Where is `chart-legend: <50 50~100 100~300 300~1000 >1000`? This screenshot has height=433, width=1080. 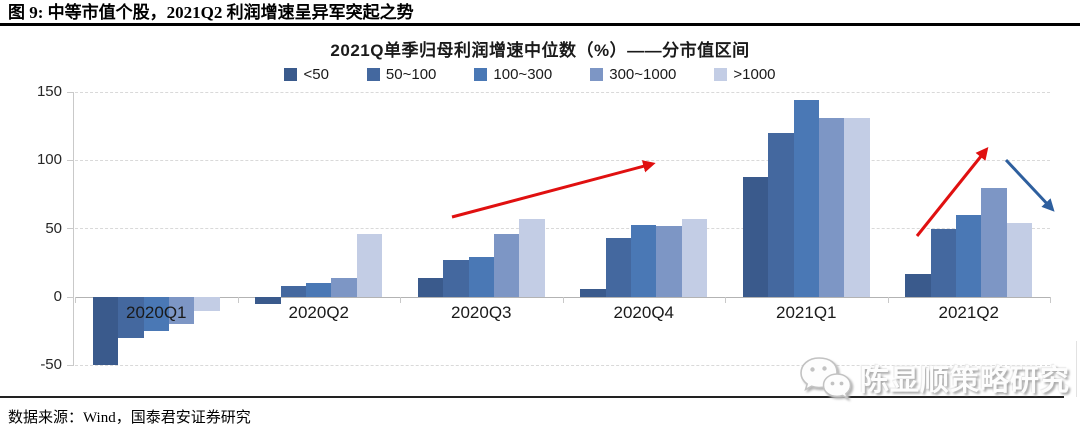 chart-legend: <50 50~100 100~300 300~1000 >1000 is located at coordinates (530, 74).